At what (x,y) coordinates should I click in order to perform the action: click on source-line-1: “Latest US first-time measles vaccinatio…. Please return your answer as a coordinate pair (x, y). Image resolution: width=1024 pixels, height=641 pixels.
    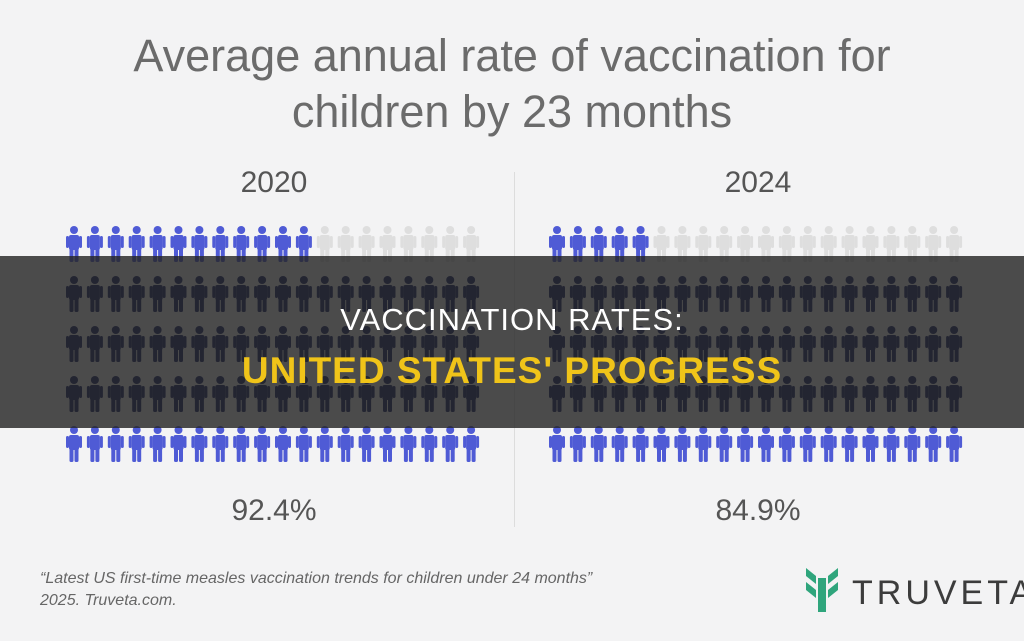
    Looking at the image, I should click on (316, 578).